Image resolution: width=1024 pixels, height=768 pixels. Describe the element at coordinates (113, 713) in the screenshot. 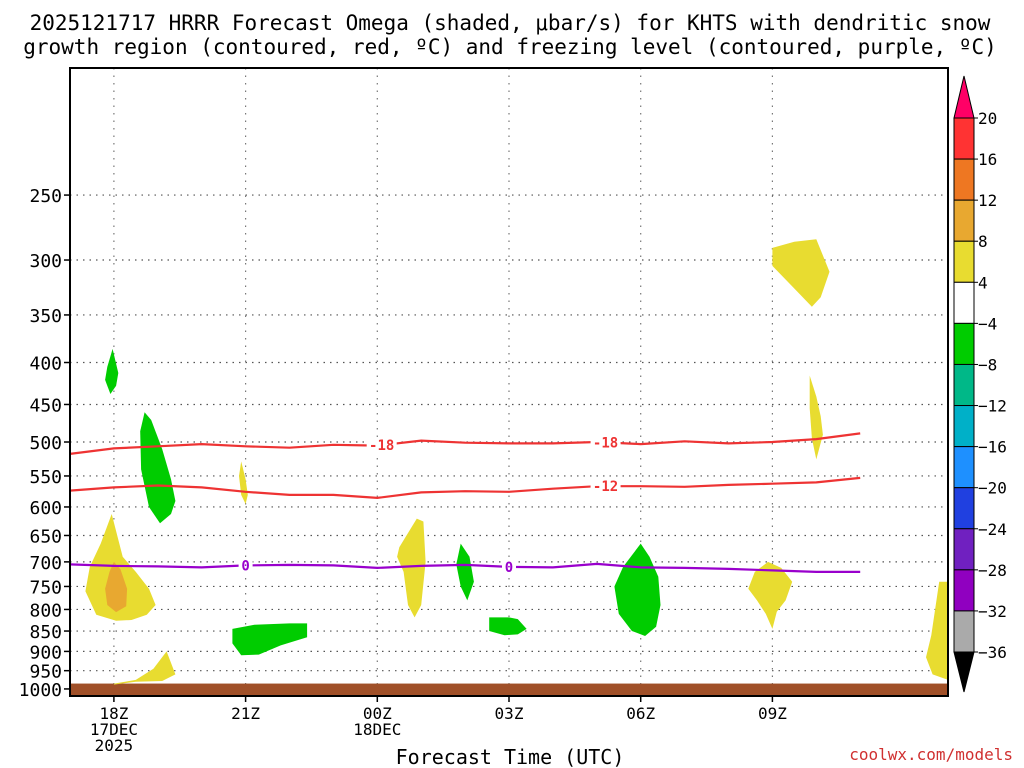

I see `x-tick-label: 18Z` at that location.